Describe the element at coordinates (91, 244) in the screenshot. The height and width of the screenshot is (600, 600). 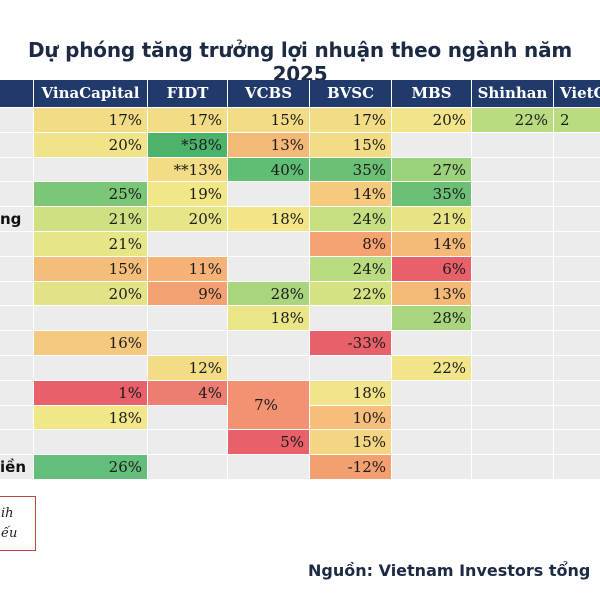
I see `value-cell: 21%` at that location.